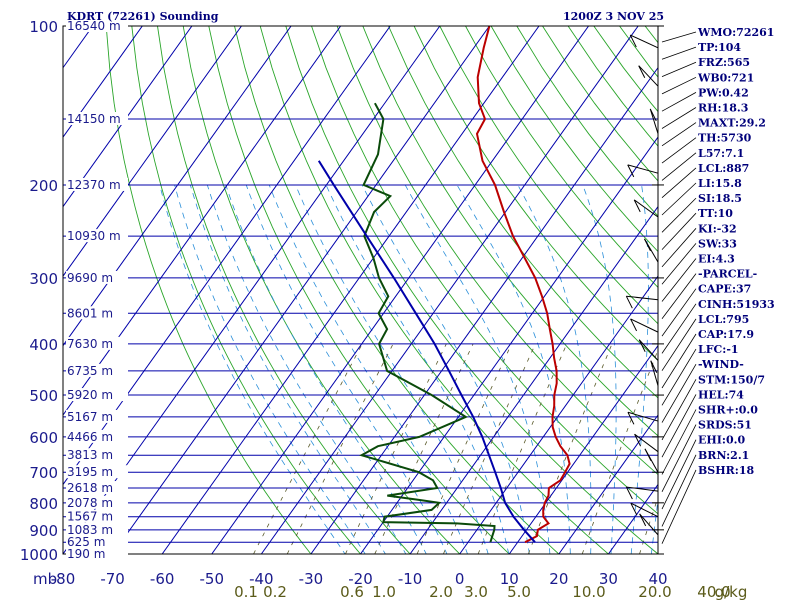 The height and width of the screenshot is (600, 800). What do you see at coordinates (45, 579) in the screenshot?
I see `pressure-unit-label: mb` at bounding box center [45, 579].